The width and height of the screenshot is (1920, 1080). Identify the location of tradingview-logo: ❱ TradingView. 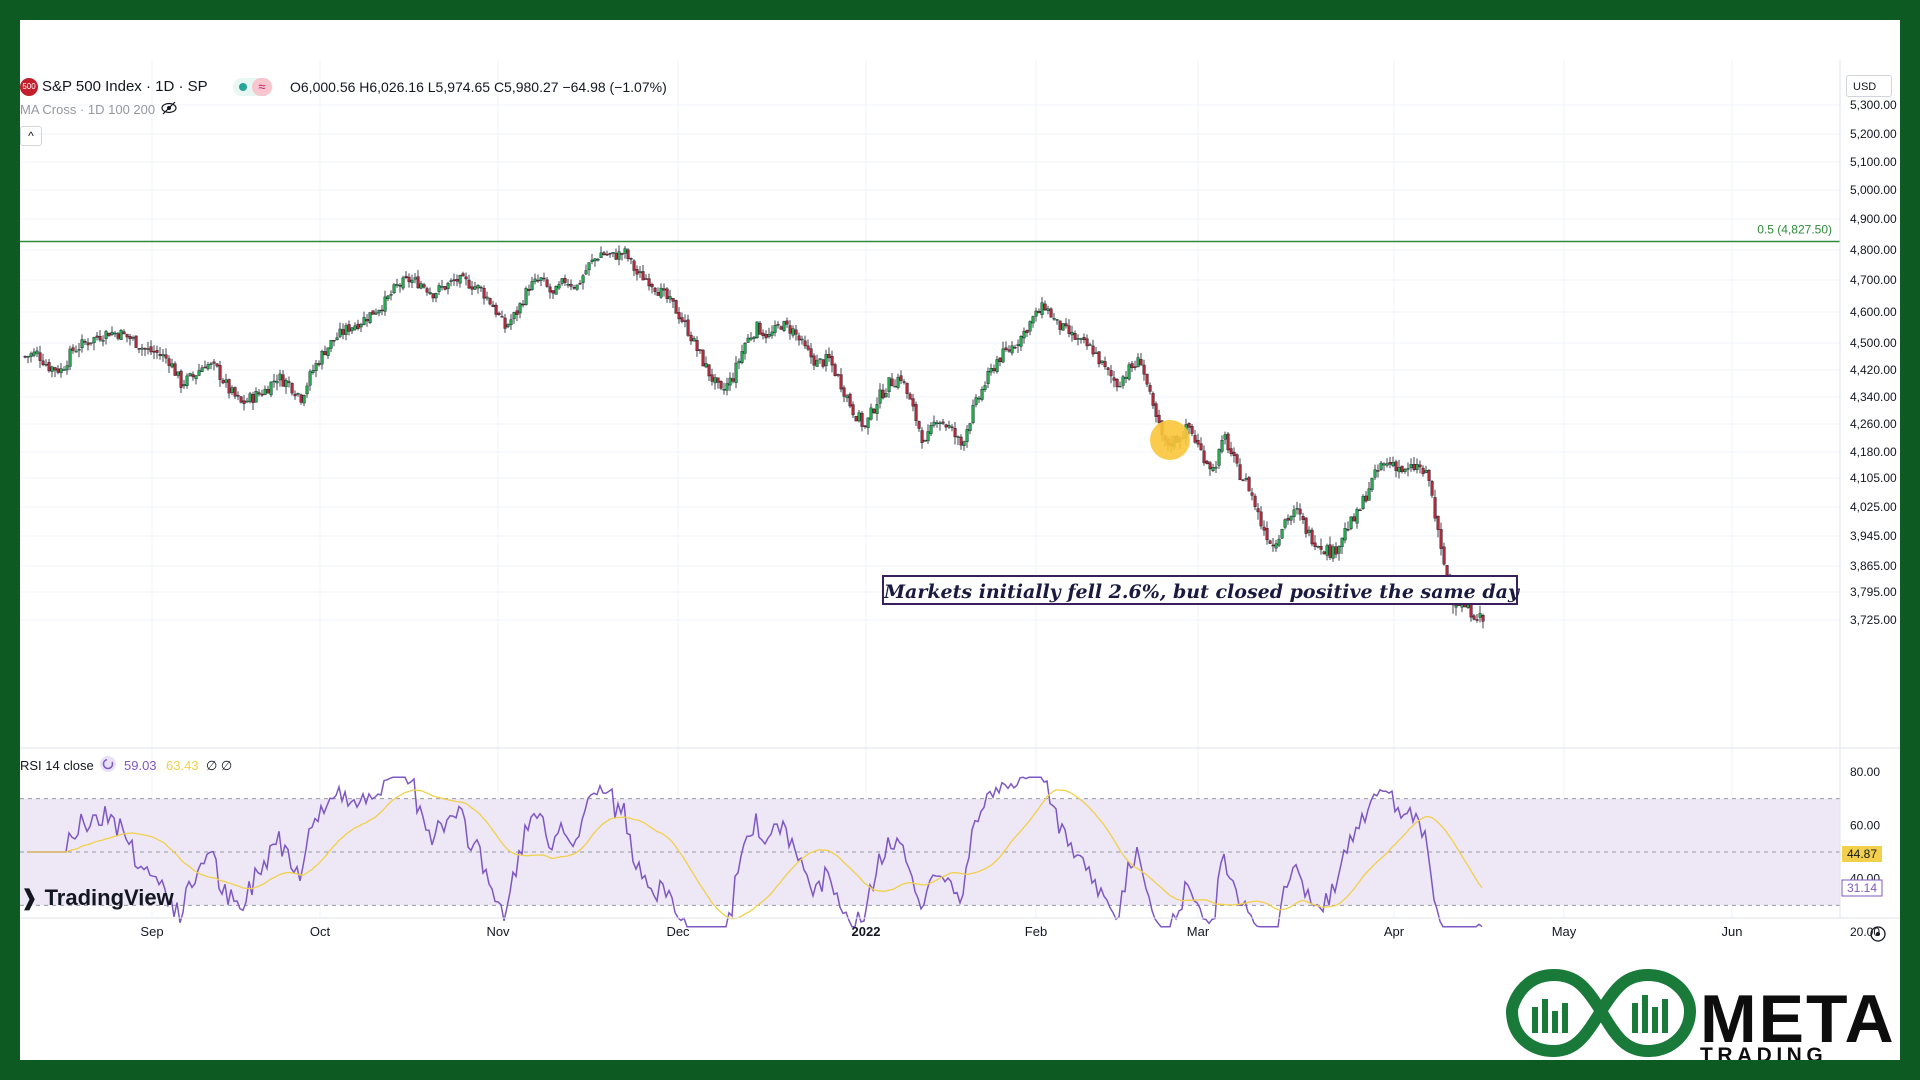
(97, 898).